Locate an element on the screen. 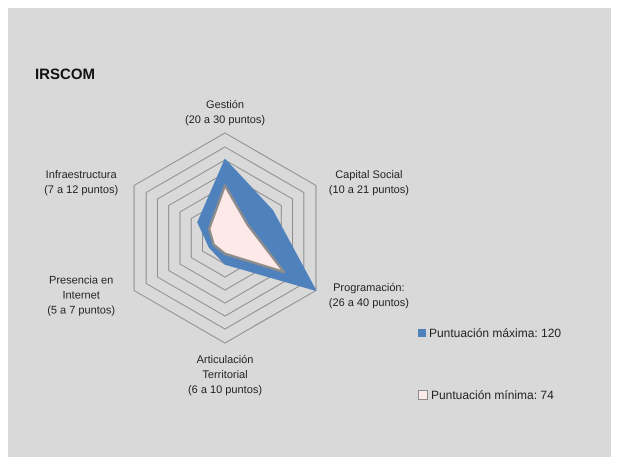 The width and height of the screenshot is (619, 457). spoke-label: Gestión (20 a 30 puntos) is located at coordinates (225, 112).